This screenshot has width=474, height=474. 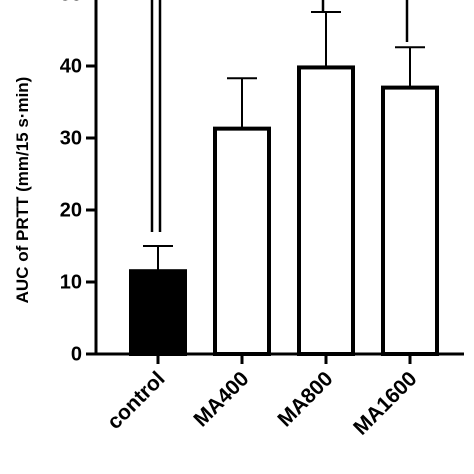 What do you see at coordinates (71, 66) in the screenshot?
I see `y-tick-label: 40` at bounding box center [71, 66].